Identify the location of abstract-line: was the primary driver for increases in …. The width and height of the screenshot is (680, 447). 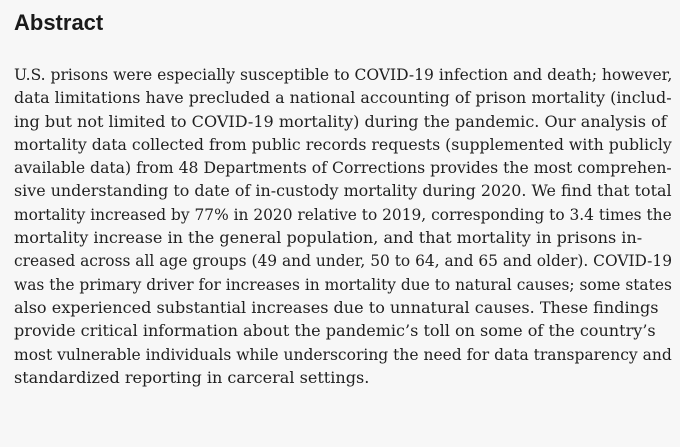
(343, 284).